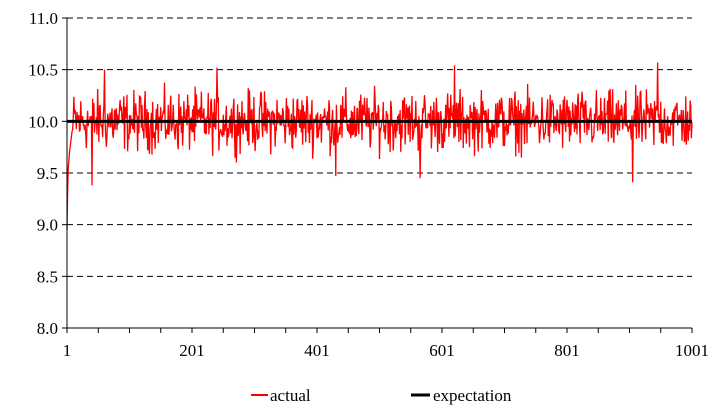 The width and height of the screenshot is (714, 413). I want to click on y-tick-label: 10.0, so click(43, 121).